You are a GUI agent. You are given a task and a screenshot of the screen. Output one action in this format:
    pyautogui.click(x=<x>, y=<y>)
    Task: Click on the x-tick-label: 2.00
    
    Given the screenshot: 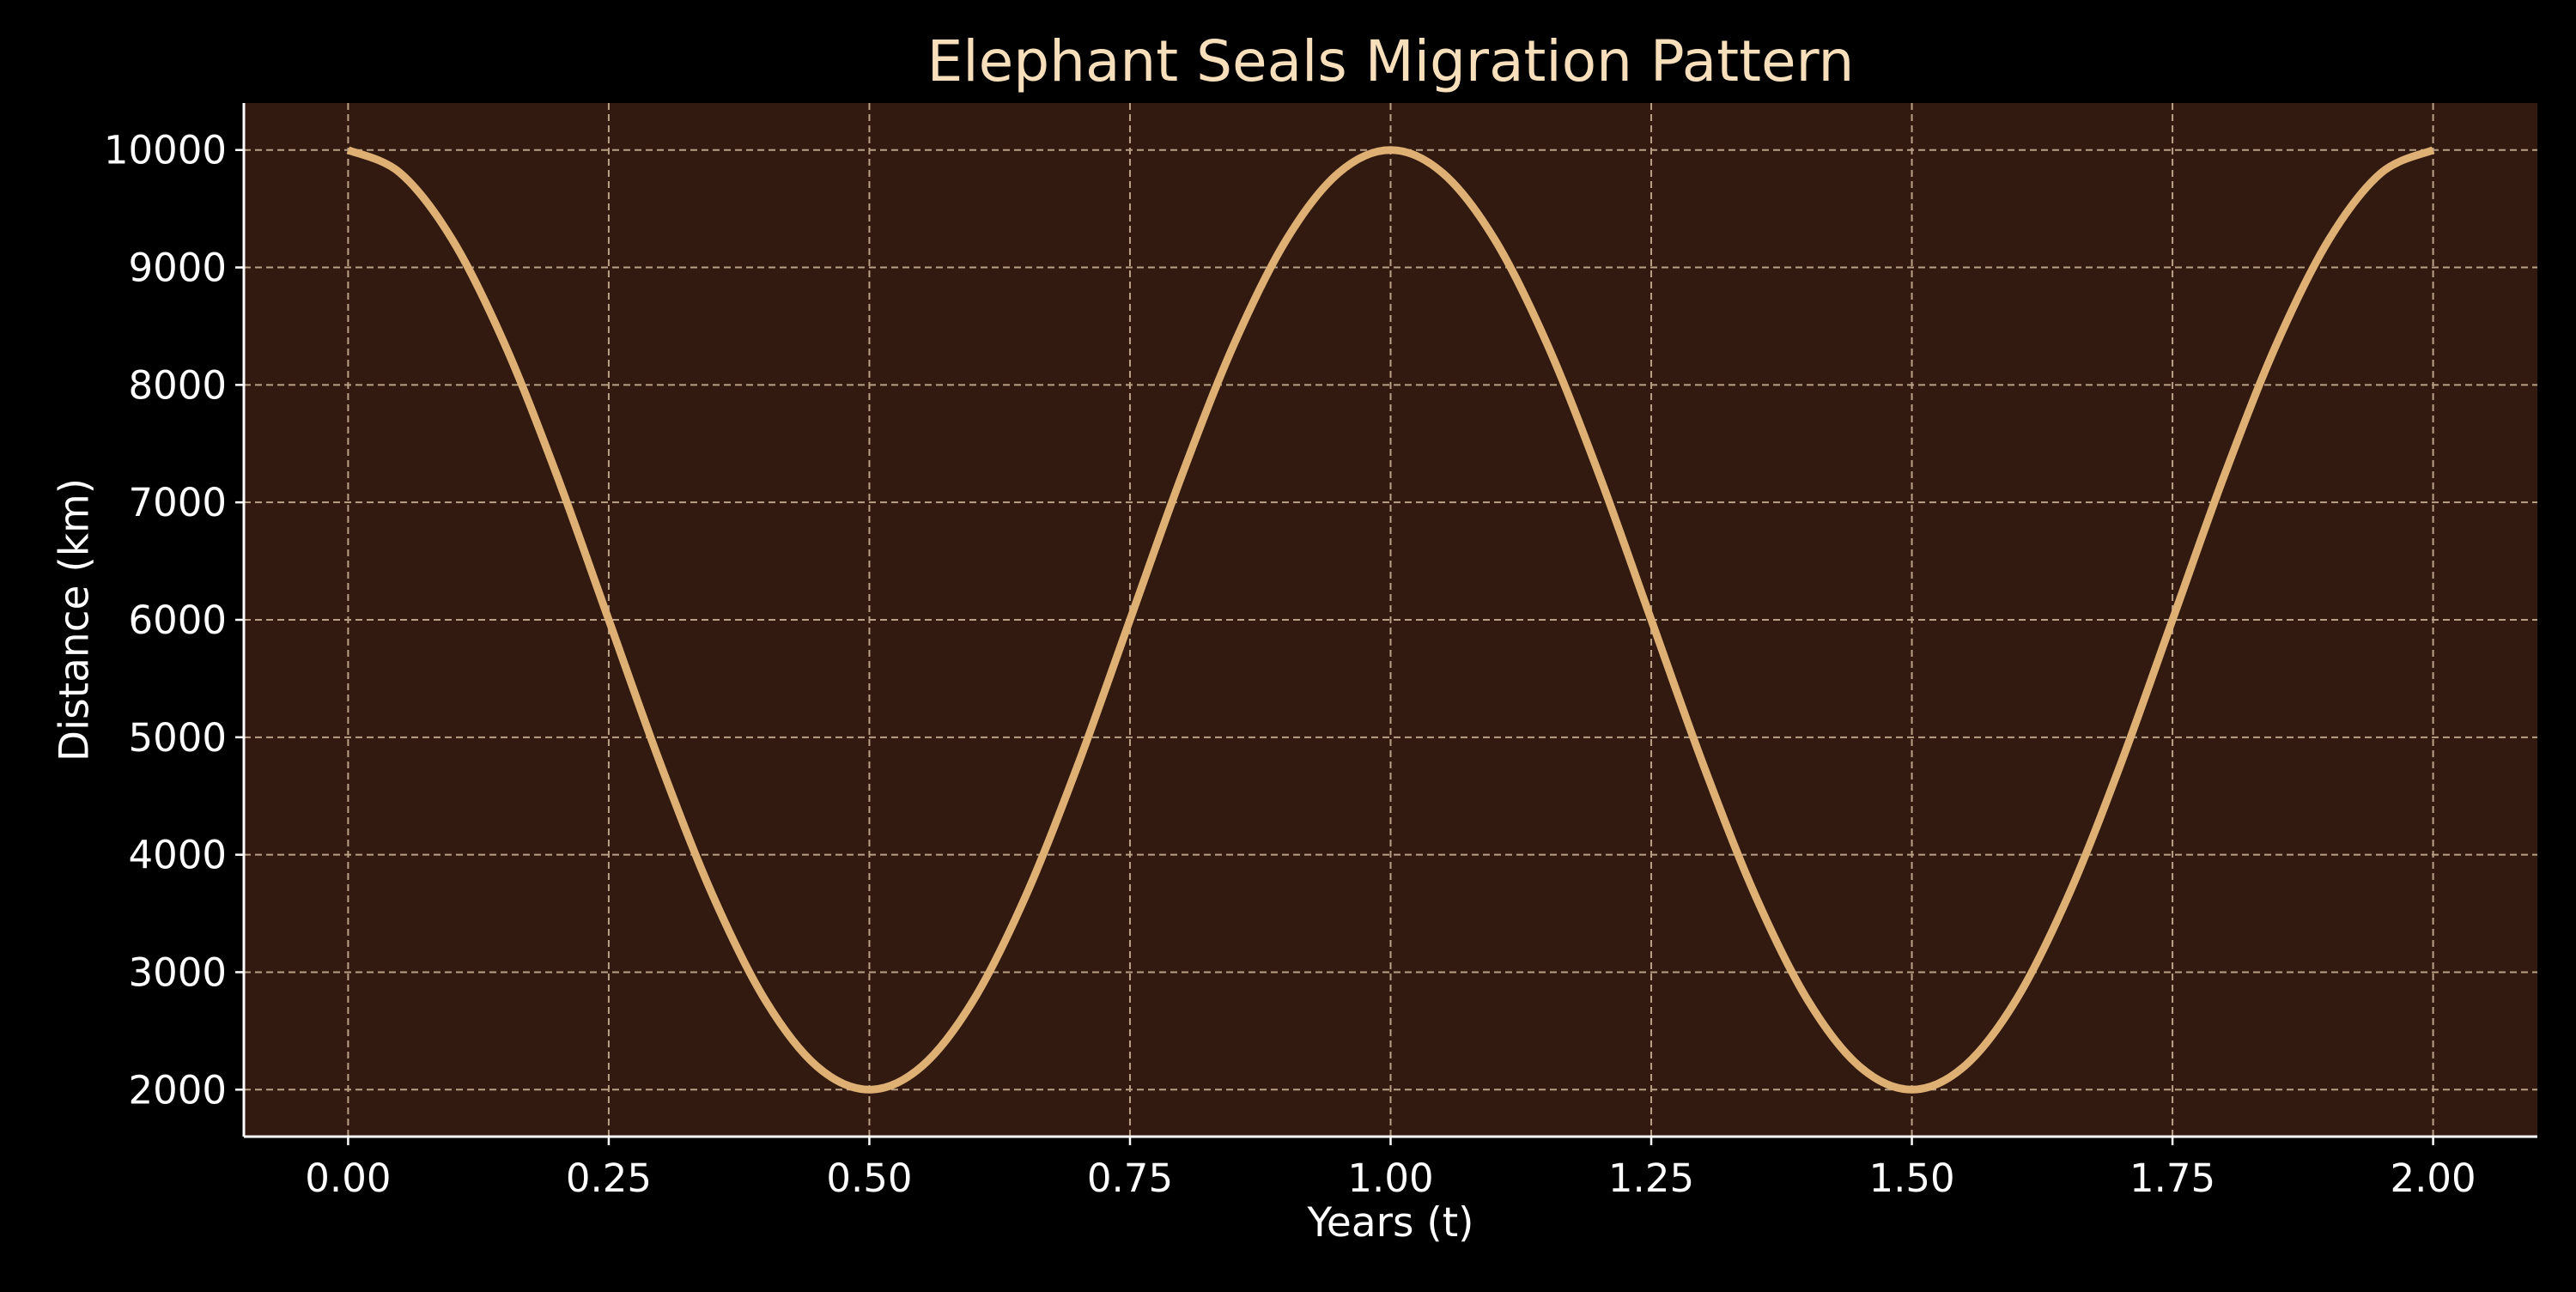 What is the action you would take?
    pyautogui.click(x=2433, y=1178)
    